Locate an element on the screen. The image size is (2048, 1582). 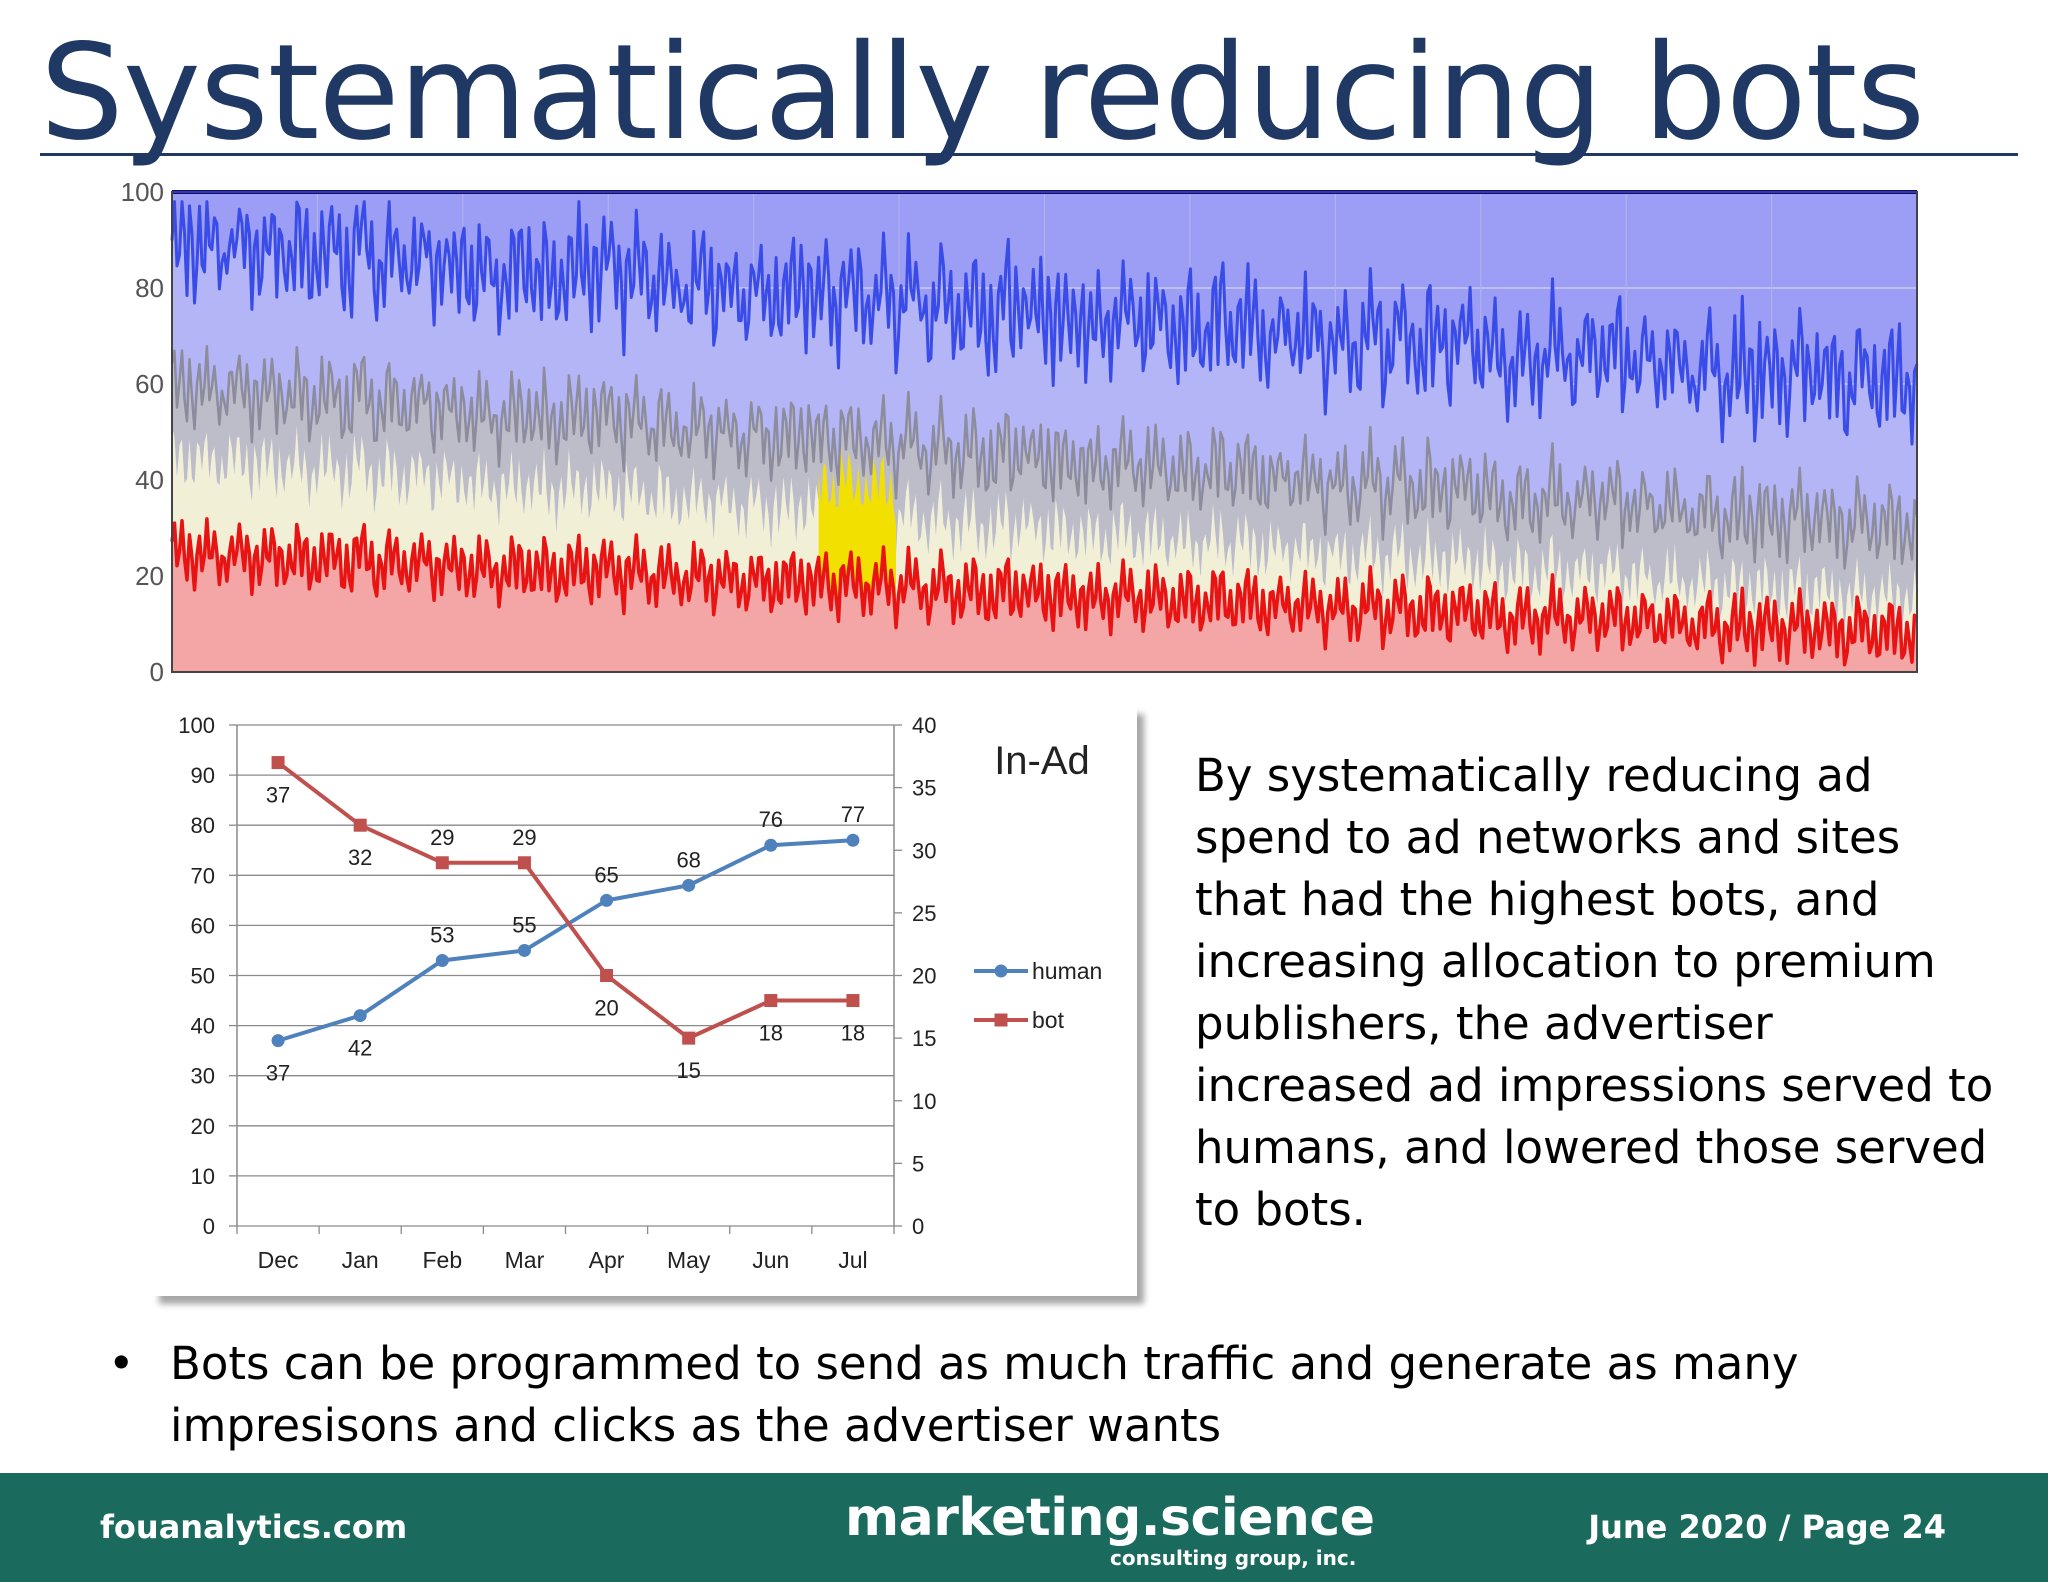
human-data-label: 77 is located at coordinates (853, 814).